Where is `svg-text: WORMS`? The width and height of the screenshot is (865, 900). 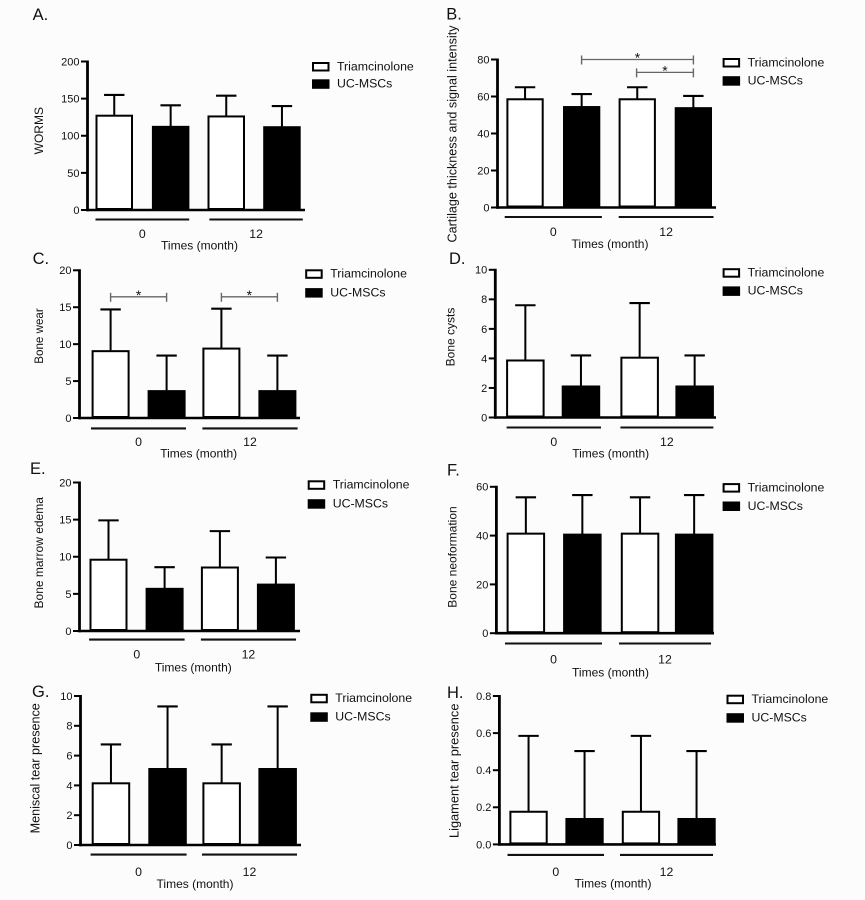 svg-text: WORMS is located at coordinates (39, 130).